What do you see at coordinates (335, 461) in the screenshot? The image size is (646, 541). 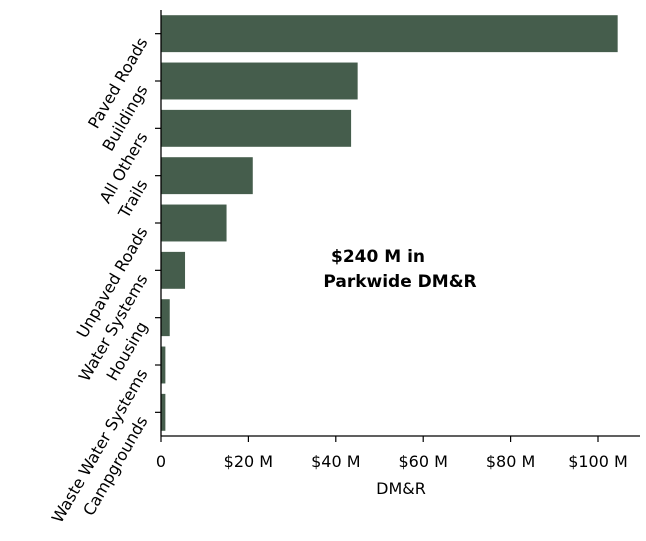 I see `x-tick-label: $40 M` at bounding box center [335, 461].